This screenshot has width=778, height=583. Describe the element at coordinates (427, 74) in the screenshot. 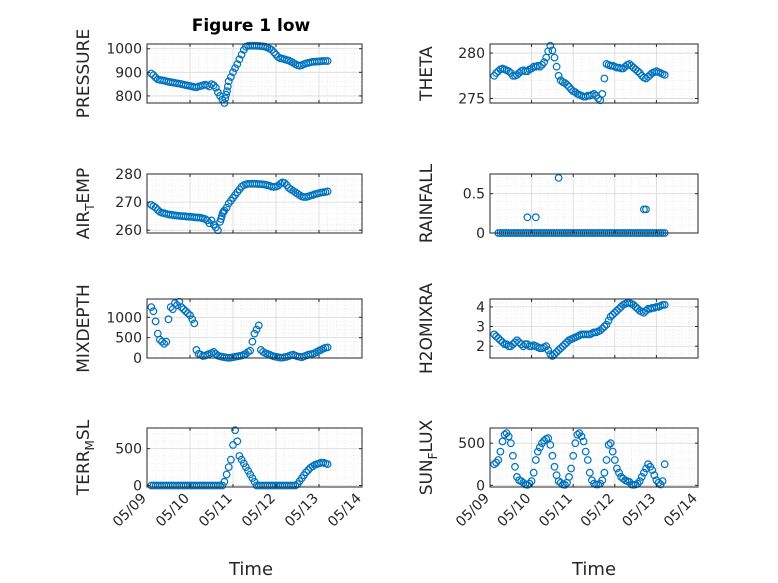

I see `y-axis-label: THETA` at that location.